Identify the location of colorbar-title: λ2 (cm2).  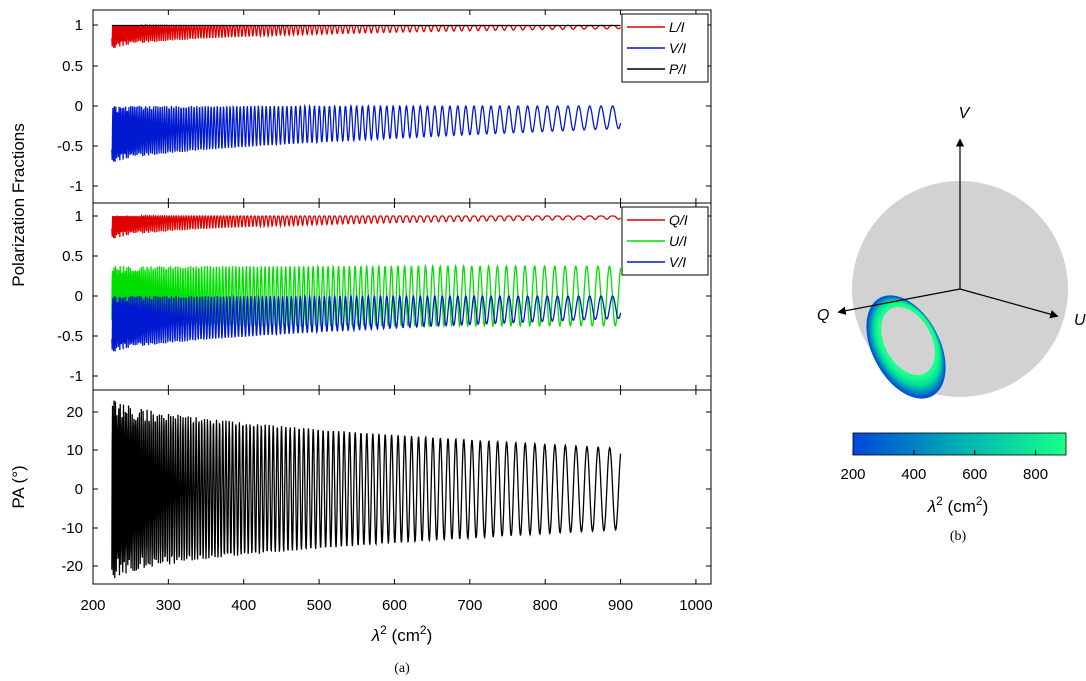
(957, 505).